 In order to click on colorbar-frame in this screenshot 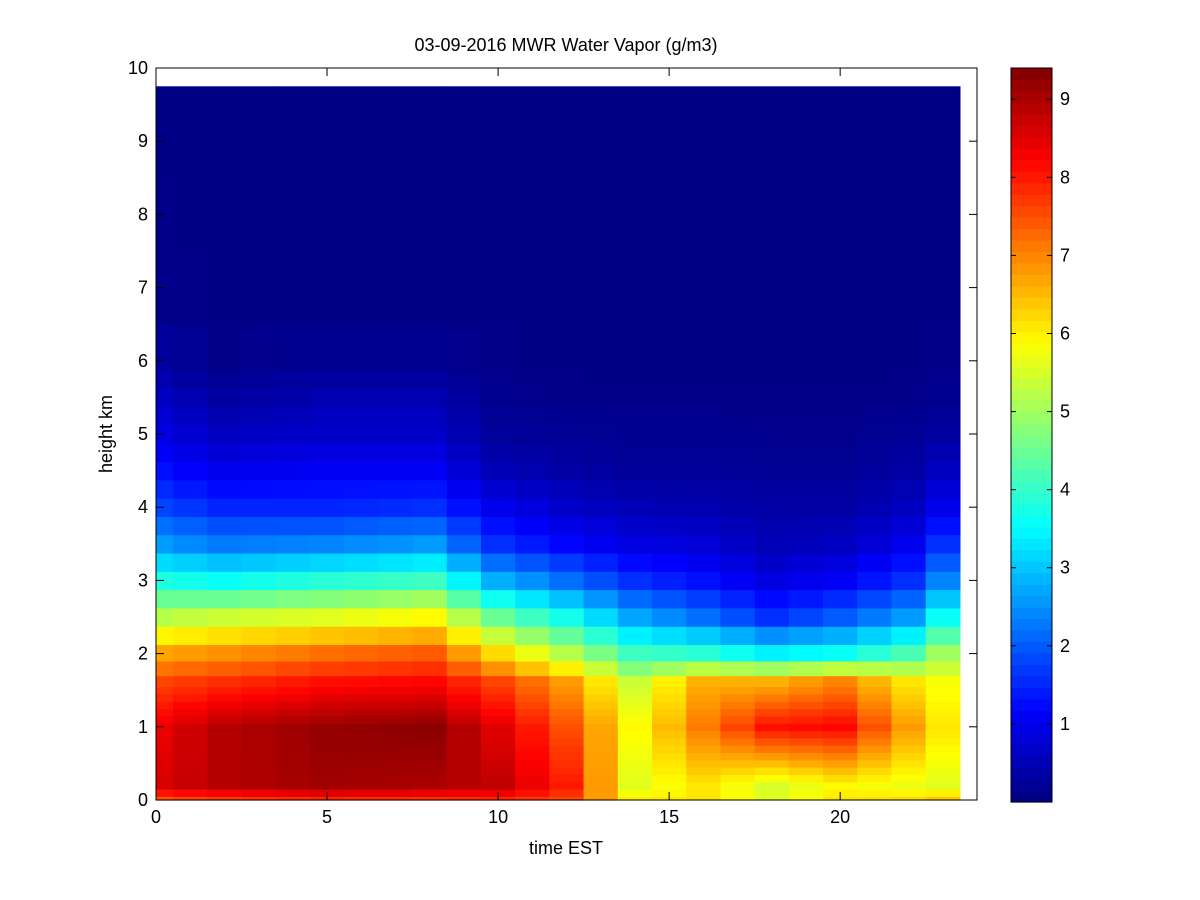, I will do `click(1031, 435)`.